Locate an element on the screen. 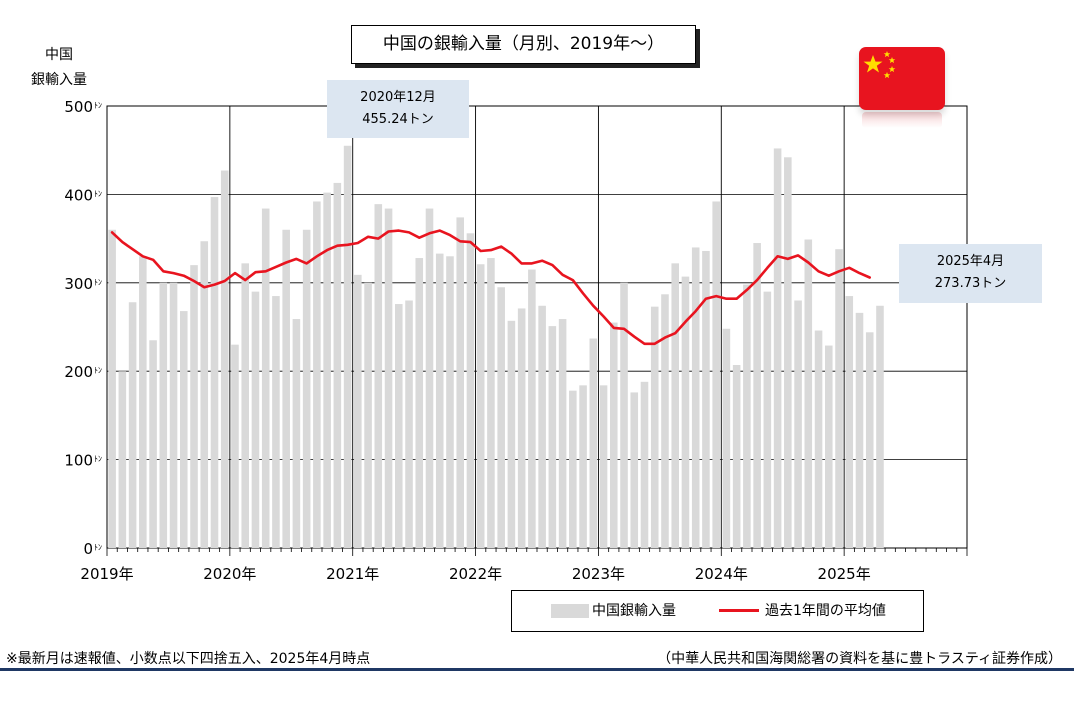 This screenshot has width=1074, height=707. moving-average-line is located at coordinates (491, 287).